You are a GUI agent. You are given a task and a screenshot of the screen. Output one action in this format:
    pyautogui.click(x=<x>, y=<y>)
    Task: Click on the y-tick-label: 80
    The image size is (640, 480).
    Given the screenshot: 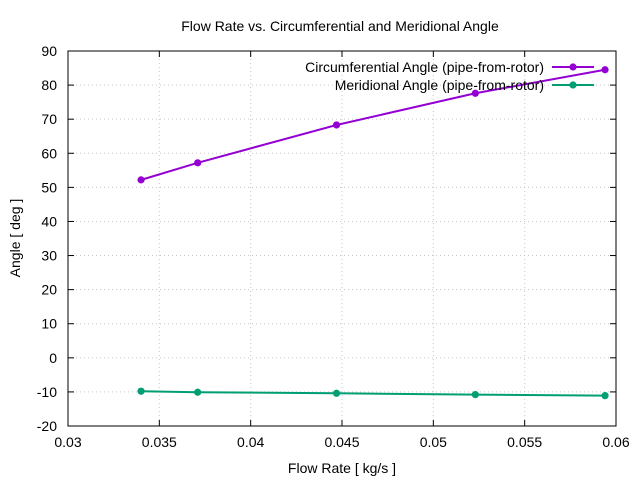 What is the action you would take?
    pyautogui.click(x=49, y=85)
    